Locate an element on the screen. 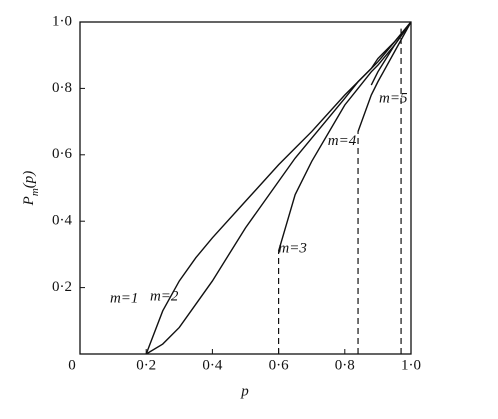 Image resolution: width=498 pixels, height=419 pixels. x-axis-label: p is located at coordinates (244, 391).